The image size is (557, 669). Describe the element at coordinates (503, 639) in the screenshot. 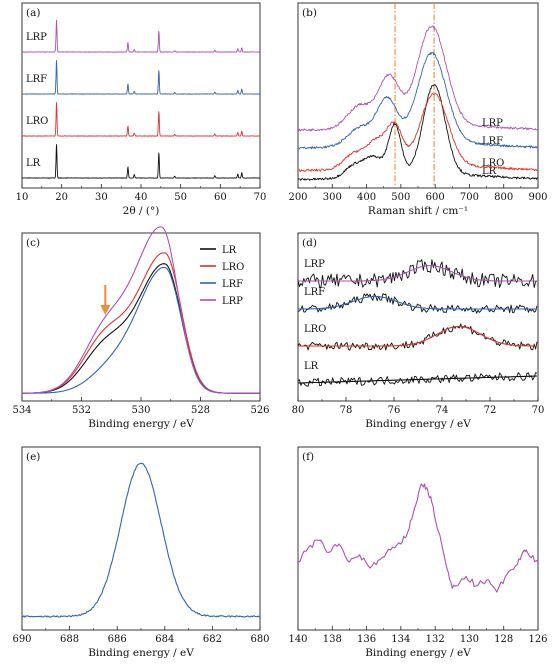

I see `x-tick-label: 128` at that location.